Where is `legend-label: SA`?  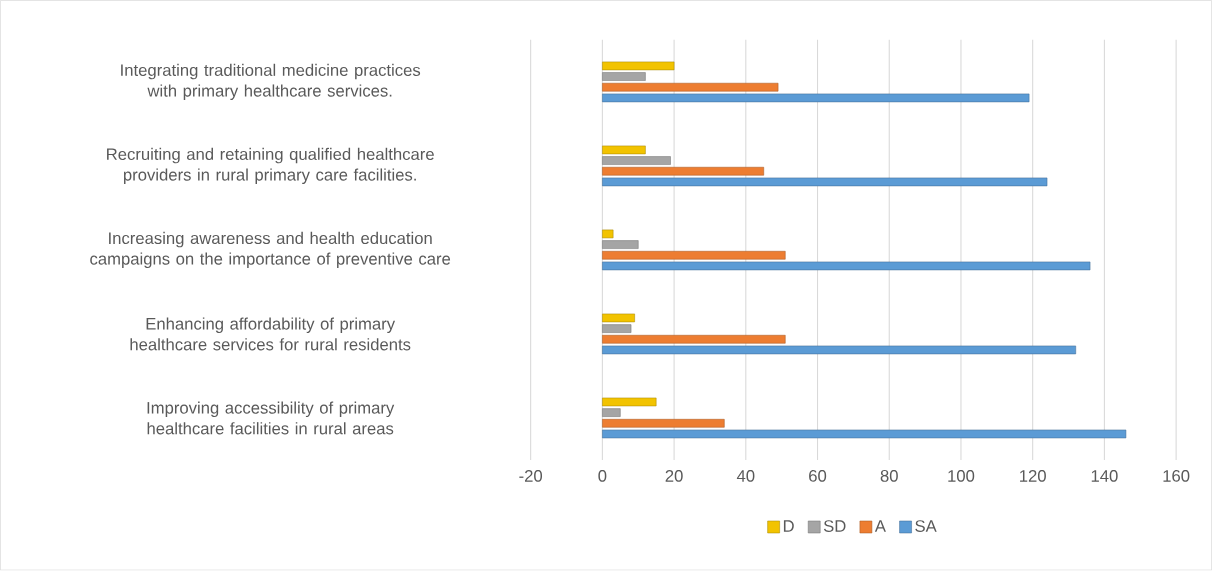
legend-label: SA is located at coordinates (926, 526).